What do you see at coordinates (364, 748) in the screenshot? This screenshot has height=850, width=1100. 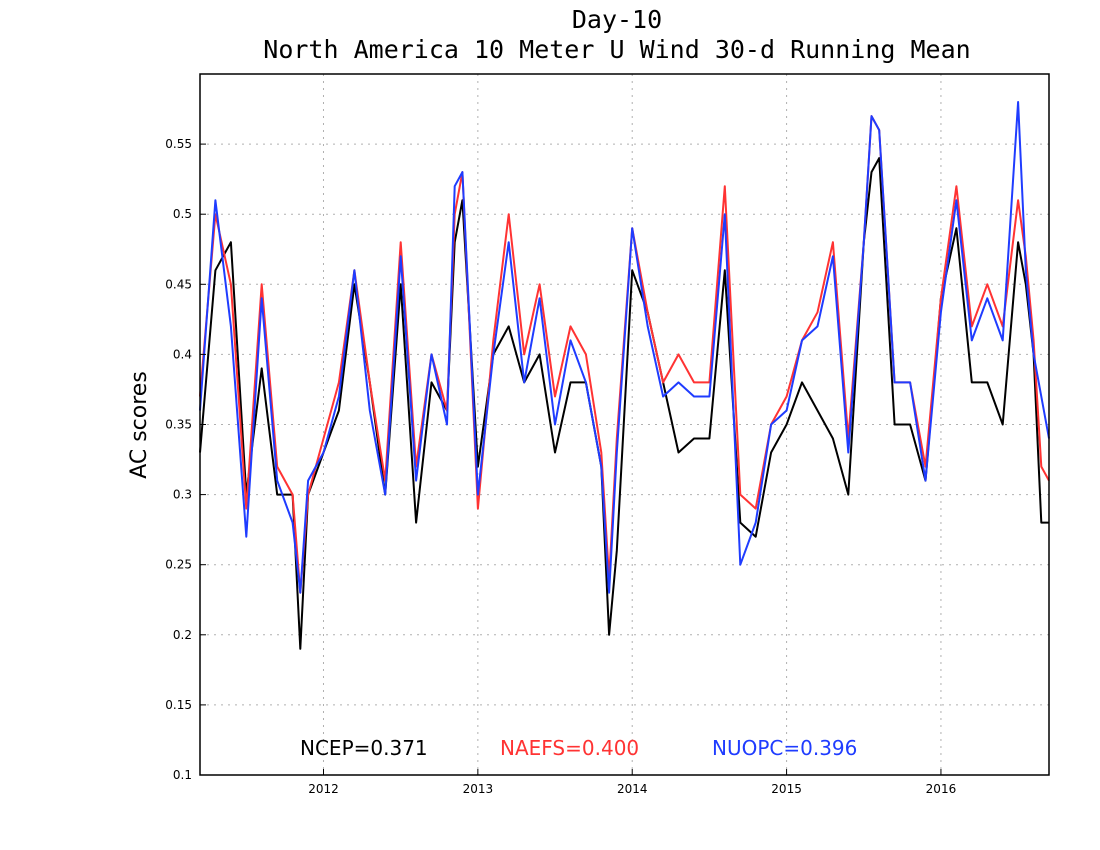 I see `legend-entry: NCEP=0.371` at bounding box center [364, 748].